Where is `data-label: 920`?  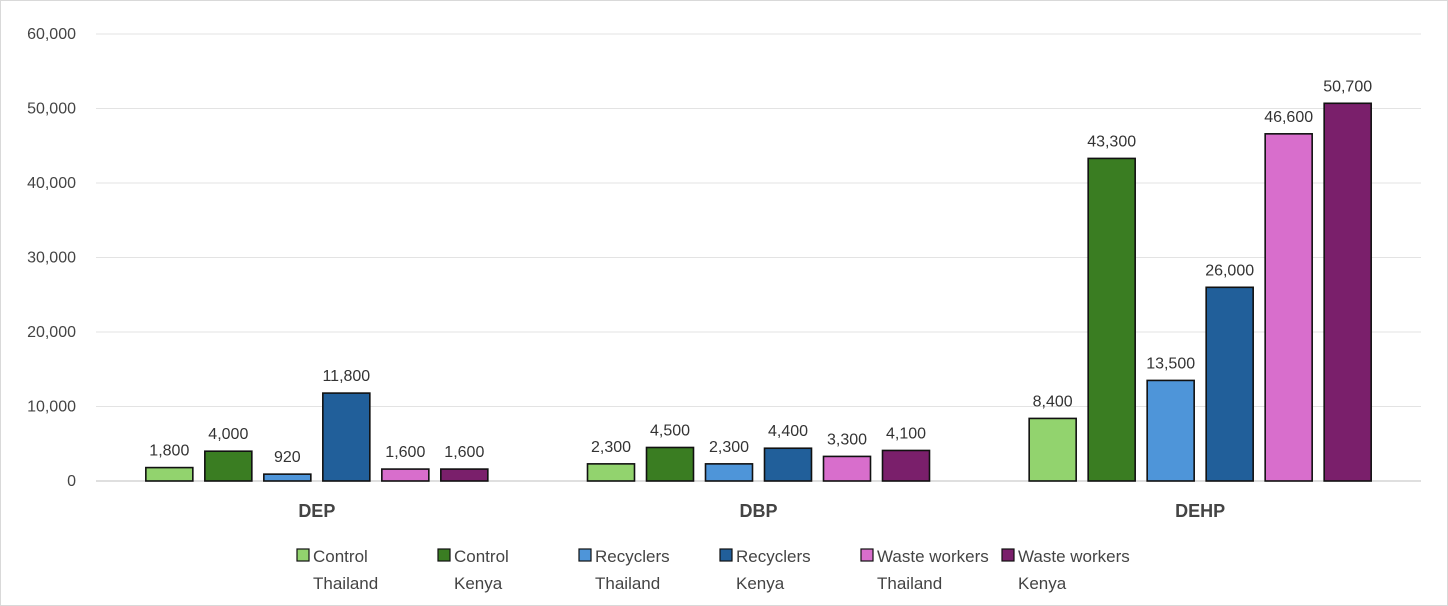
data-label: 920 is located at coordinates (287, 457).